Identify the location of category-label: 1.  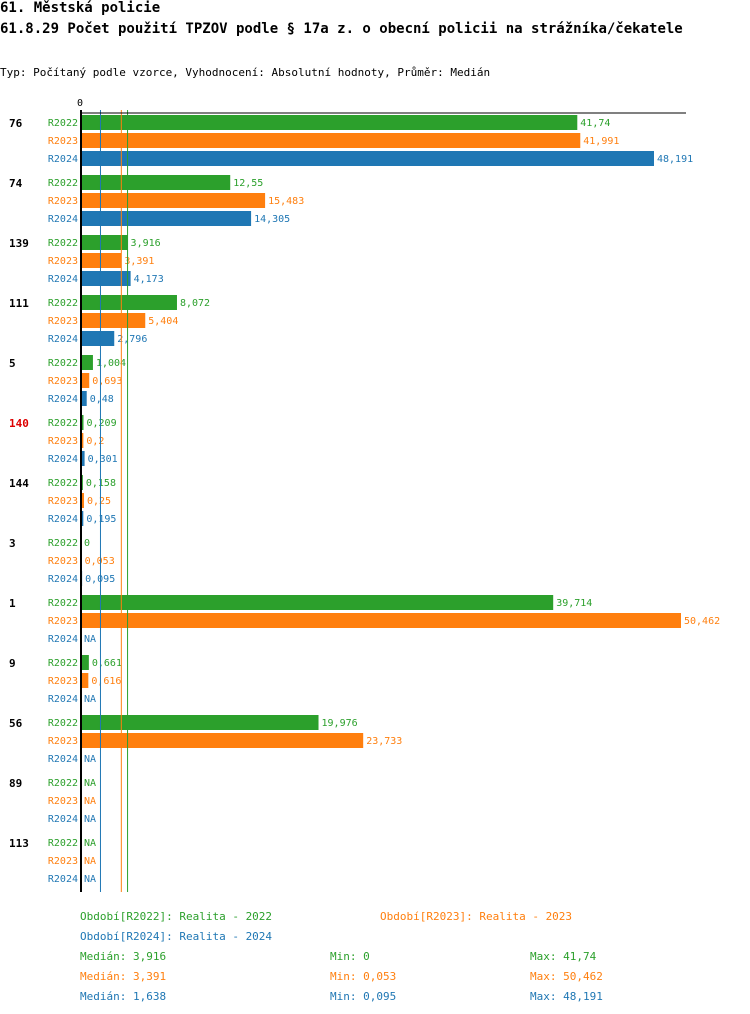
(12, 603).